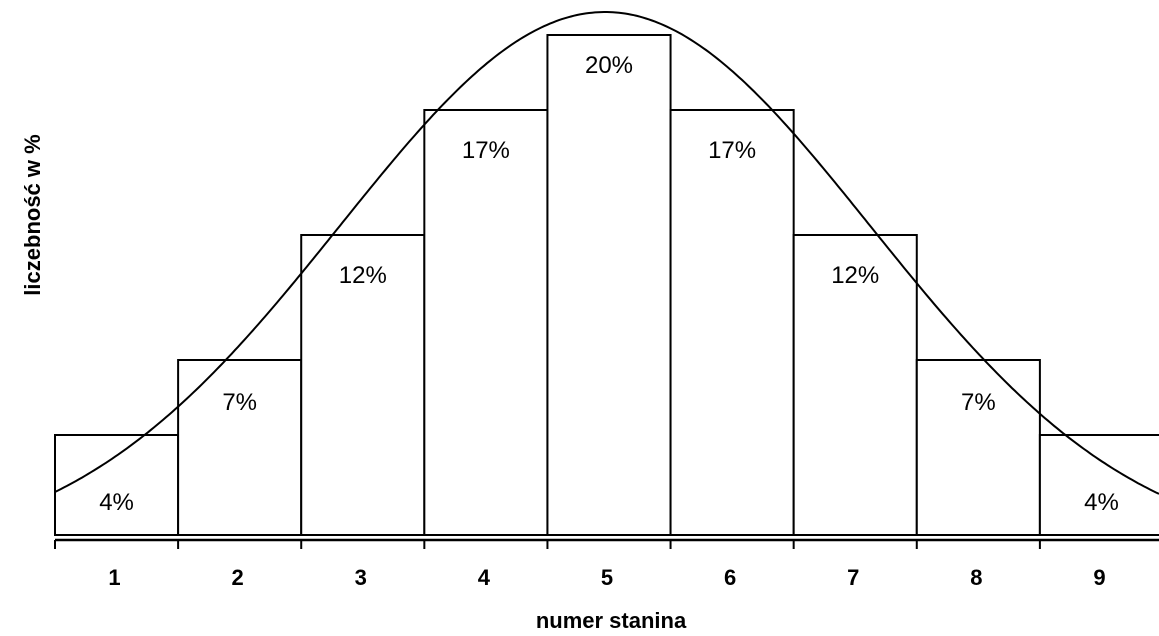  Describe the element at coordinates (853, 577) in the screenshot. I see `x-tick-label-7: 7` at that location.